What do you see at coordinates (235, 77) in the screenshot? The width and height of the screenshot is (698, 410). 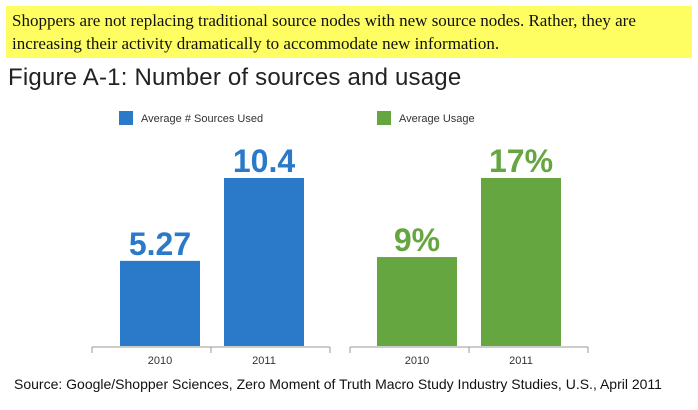 I see `figure-title: Figure A-1: Number of sources and usage` at bounding box center [235, 77].